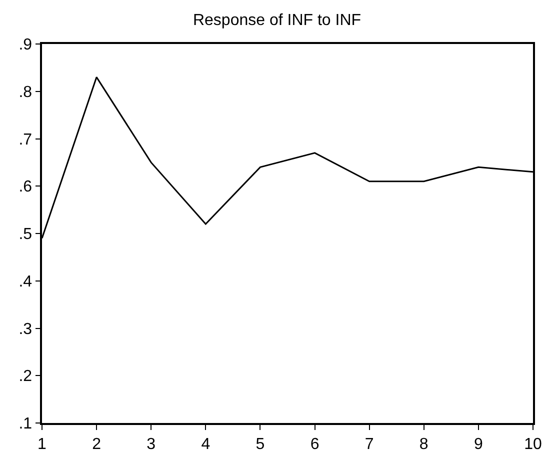 The width and height of the screenshot is (554, 465). What do you see at coordinates (25, 235) in the screenshot?
I see `y-tick-label: .5` at bounding box center [25, 235].